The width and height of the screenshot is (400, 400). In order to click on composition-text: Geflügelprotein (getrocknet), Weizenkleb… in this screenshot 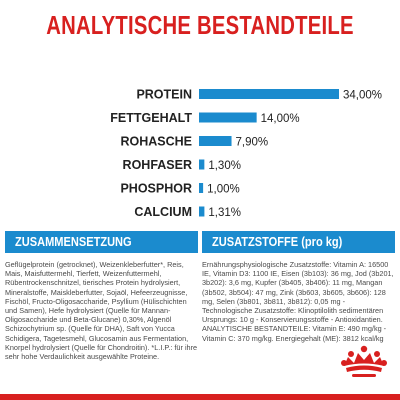, I will do `click(101, 311)`.